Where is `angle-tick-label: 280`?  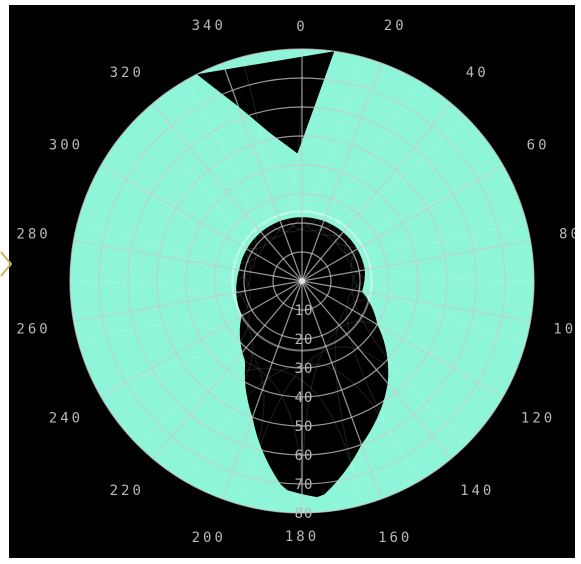
angle-tick-label: 280 is located at coordinates (33, 235).